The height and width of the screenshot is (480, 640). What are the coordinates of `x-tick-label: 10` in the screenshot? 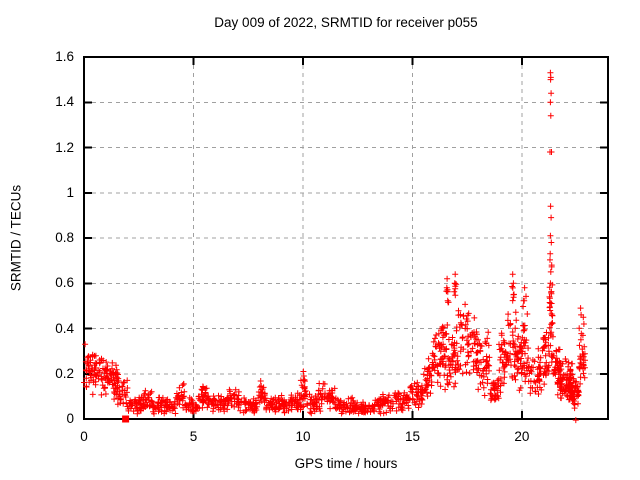 It's located at (303, 436).